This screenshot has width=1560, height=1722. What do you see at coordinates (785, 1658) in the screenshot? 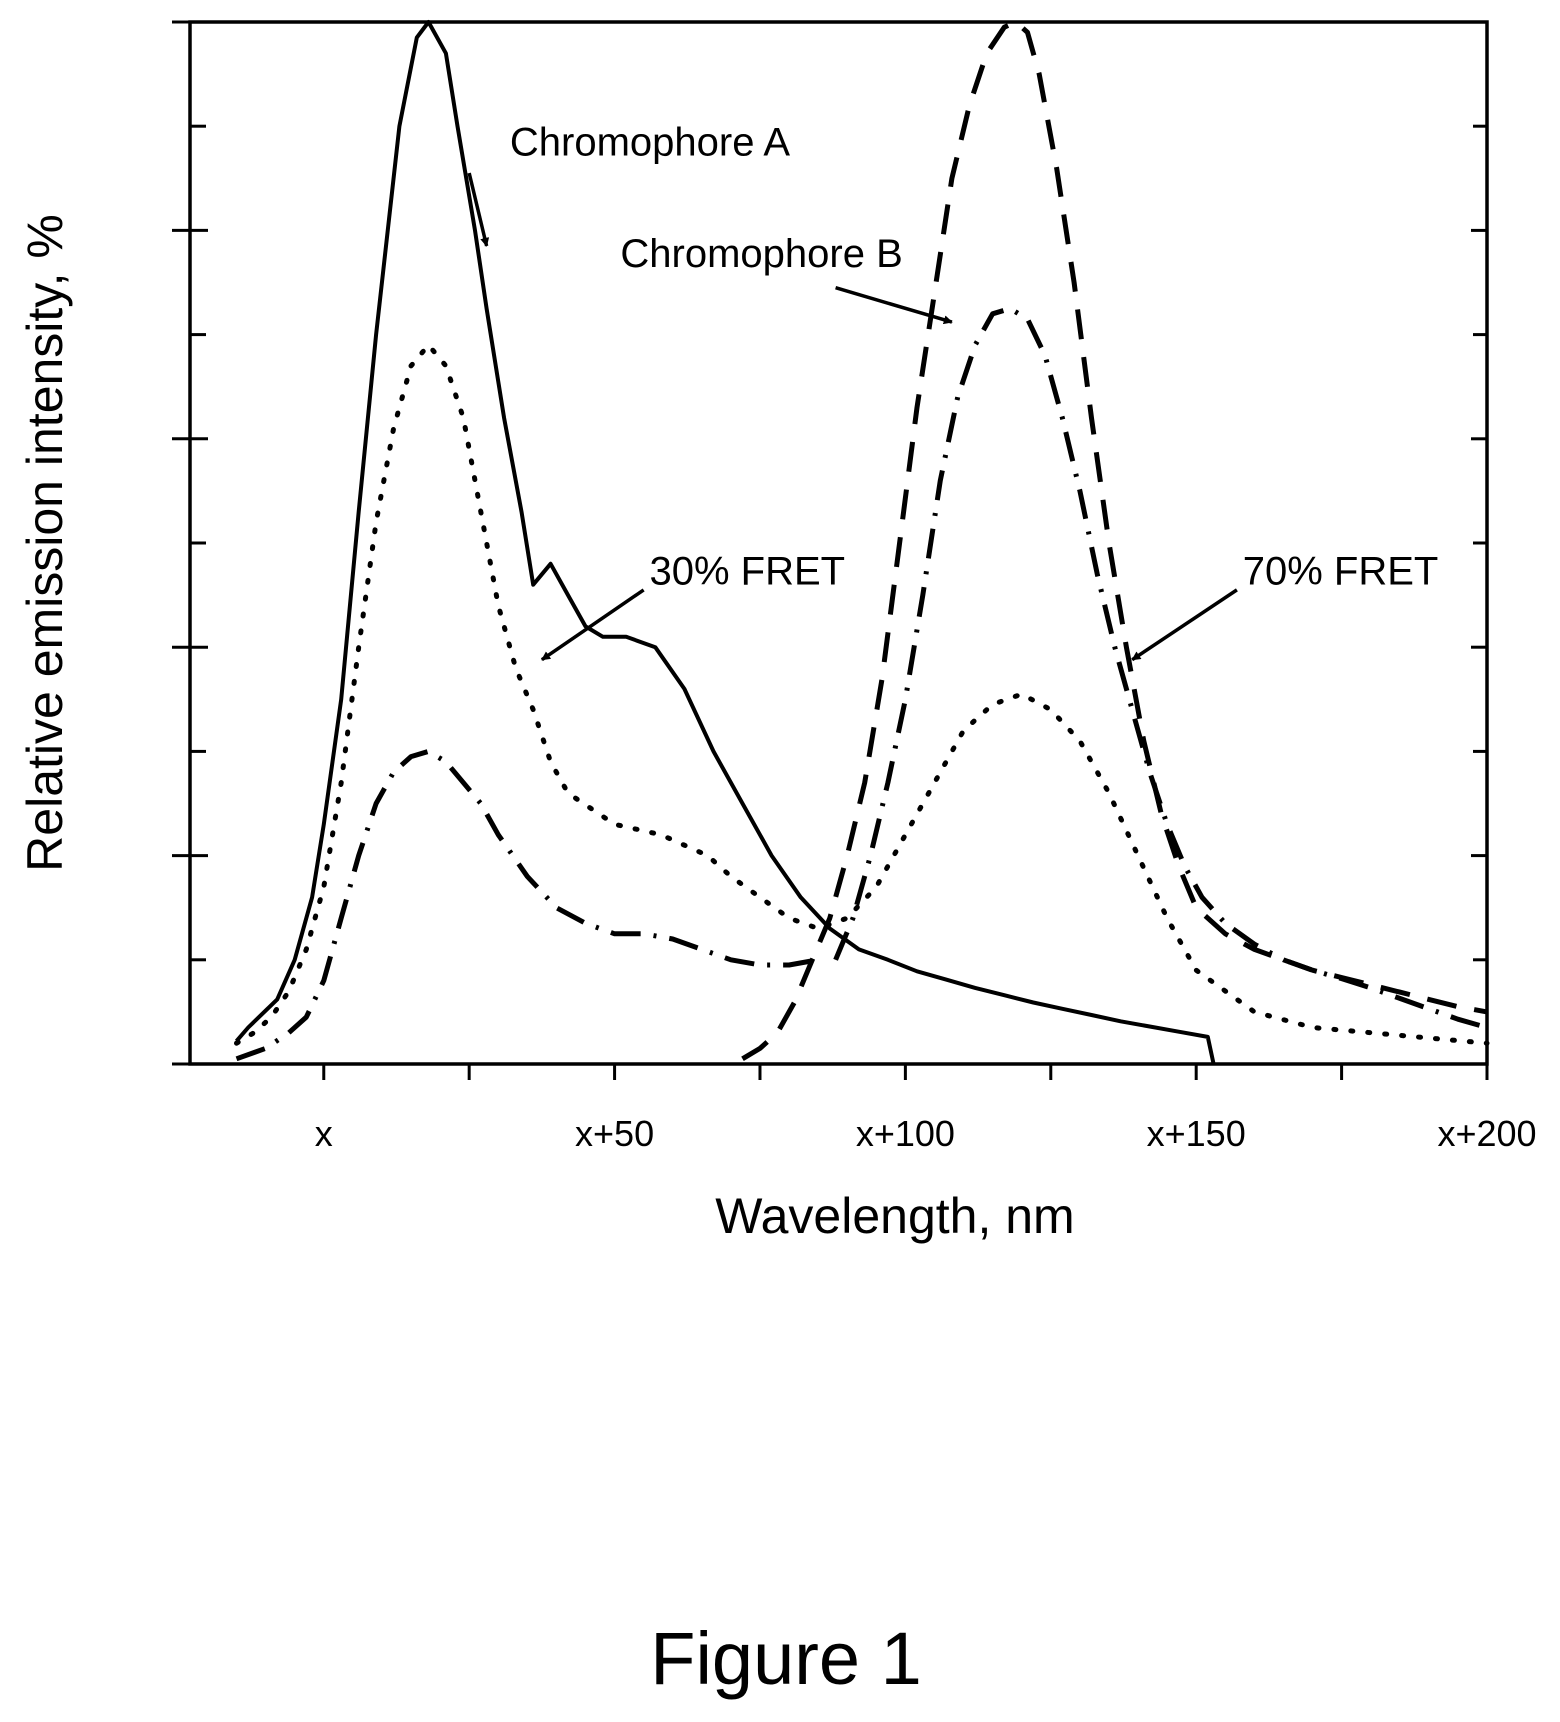
I see `figure-caption: Figure 1` at bounding box center [785, 1658].